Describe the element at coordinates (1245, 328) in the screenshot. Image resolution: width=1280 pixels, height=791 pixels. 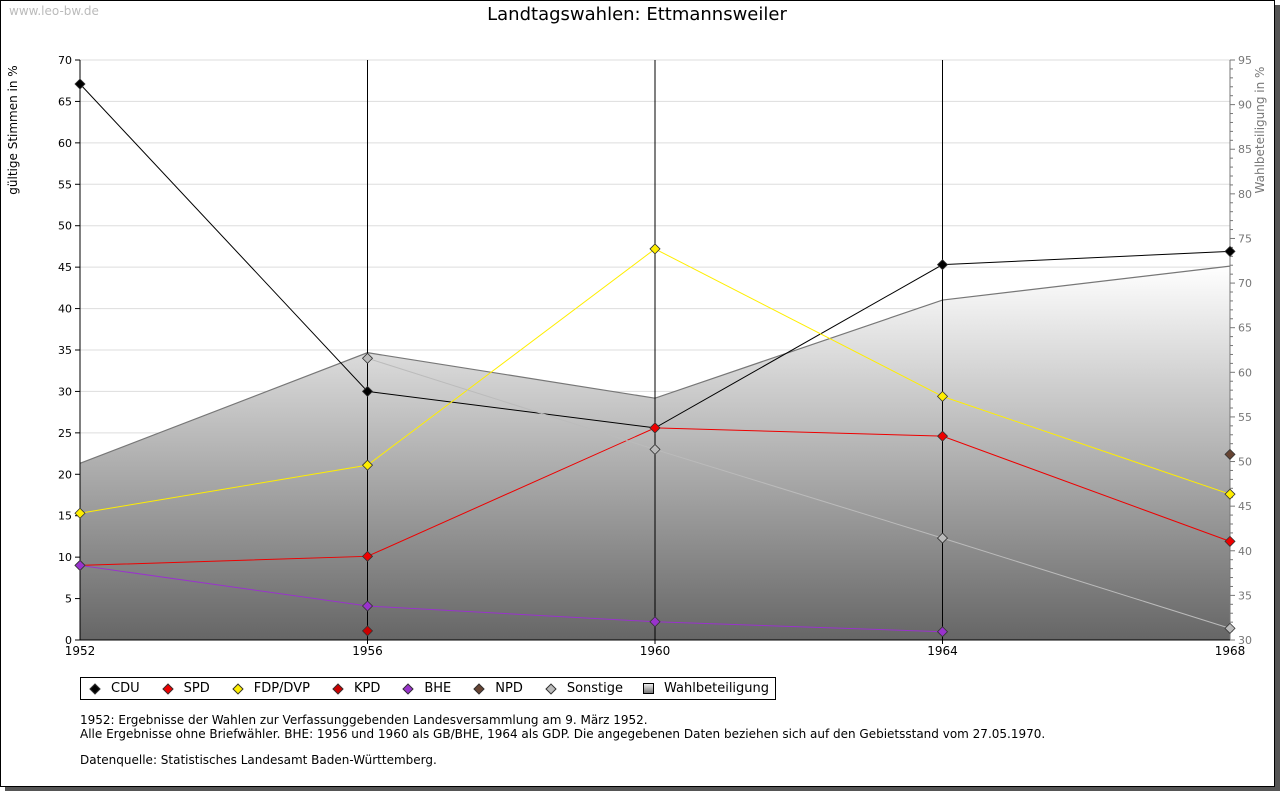
I see `y2-tick-label: 65` at that location.